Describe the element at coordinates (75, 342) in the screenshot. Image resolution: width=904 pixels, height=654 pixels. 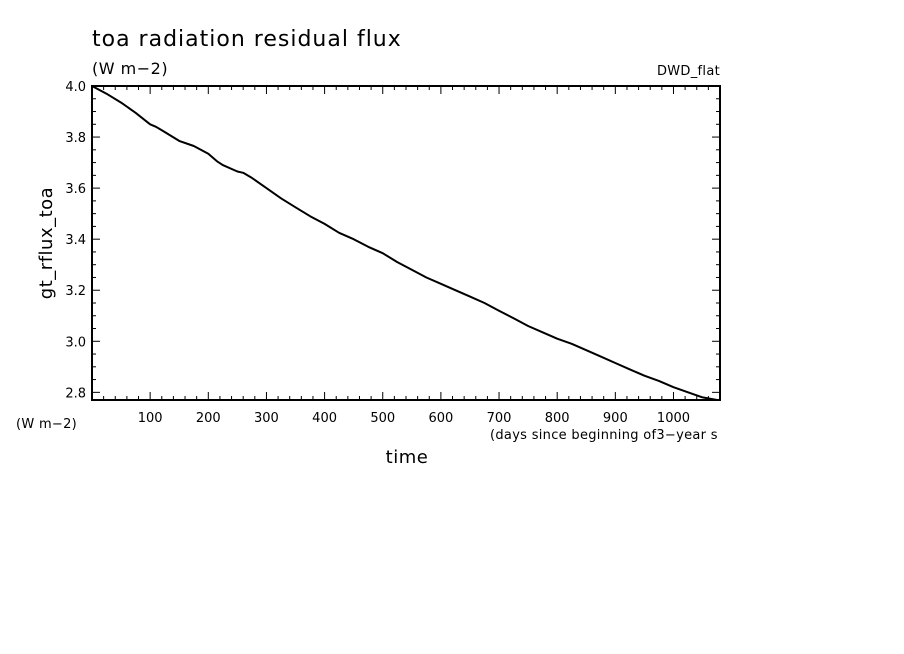
I see `y-tick-label: 3.0` at that location.